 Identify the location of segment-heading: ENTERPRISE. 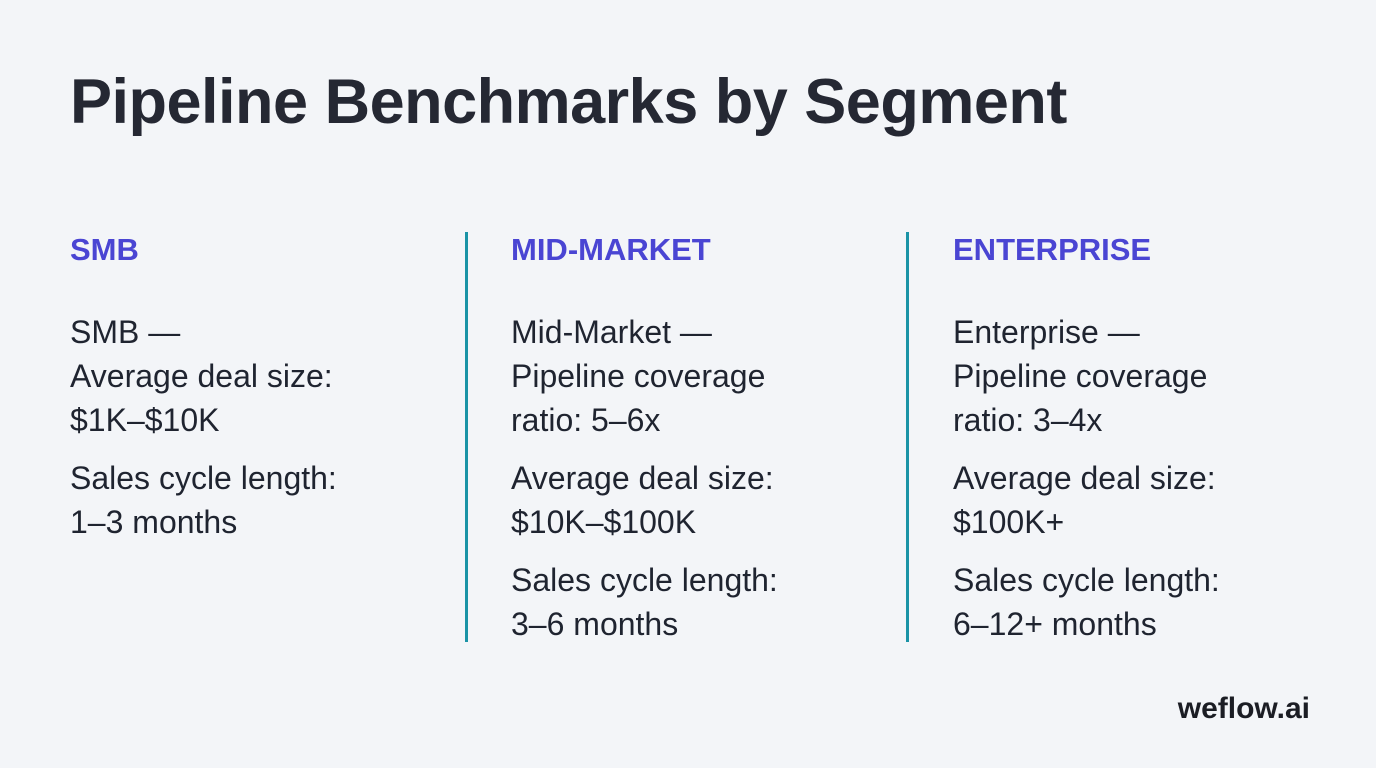
(1052, 249).